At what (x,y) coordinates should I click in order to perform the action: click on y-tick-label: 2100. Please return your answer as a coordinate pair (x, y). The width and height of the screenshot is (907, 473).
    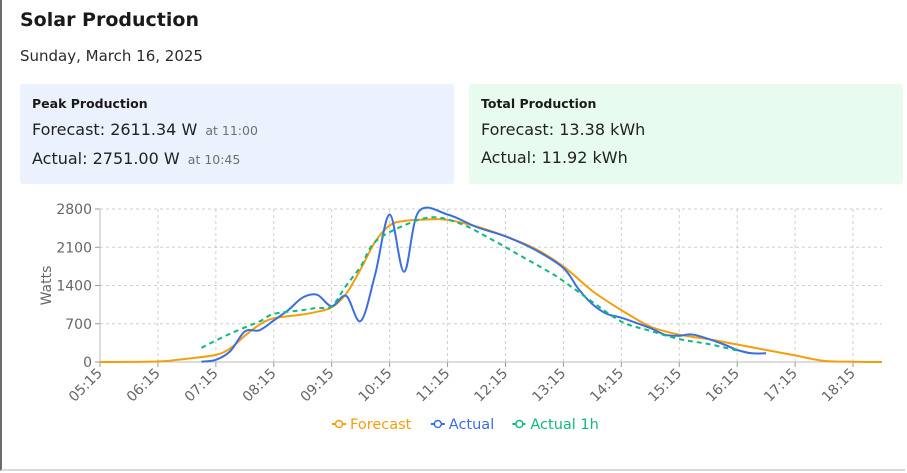
    Looking at the image, I should click on (74, 248).